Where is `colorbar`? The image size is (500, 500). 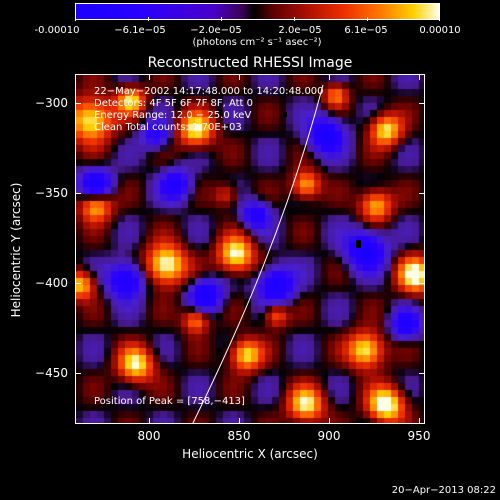 colorbar is located at coordinates (257, 11).